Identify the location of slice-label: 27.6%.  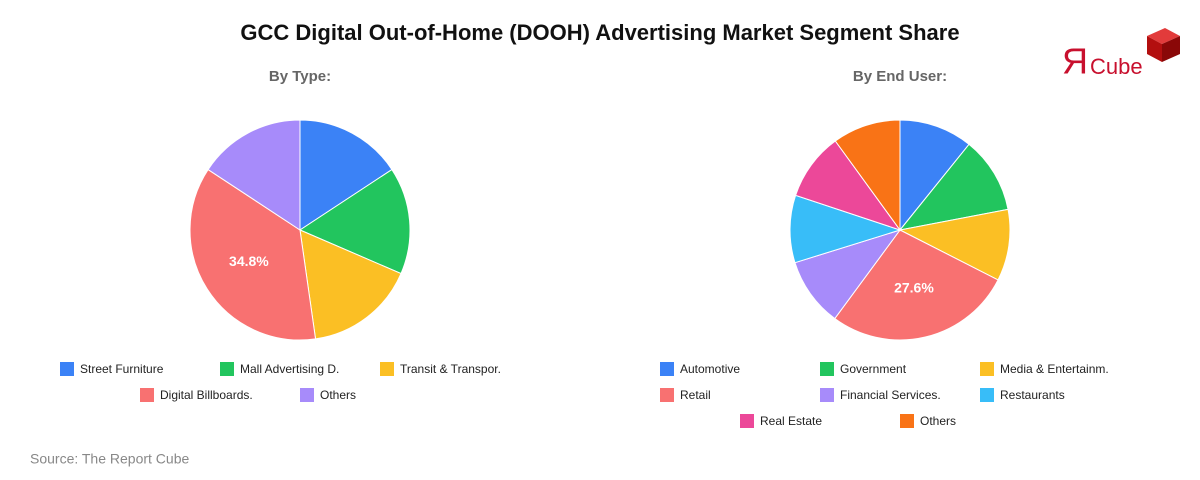
(914, 288).